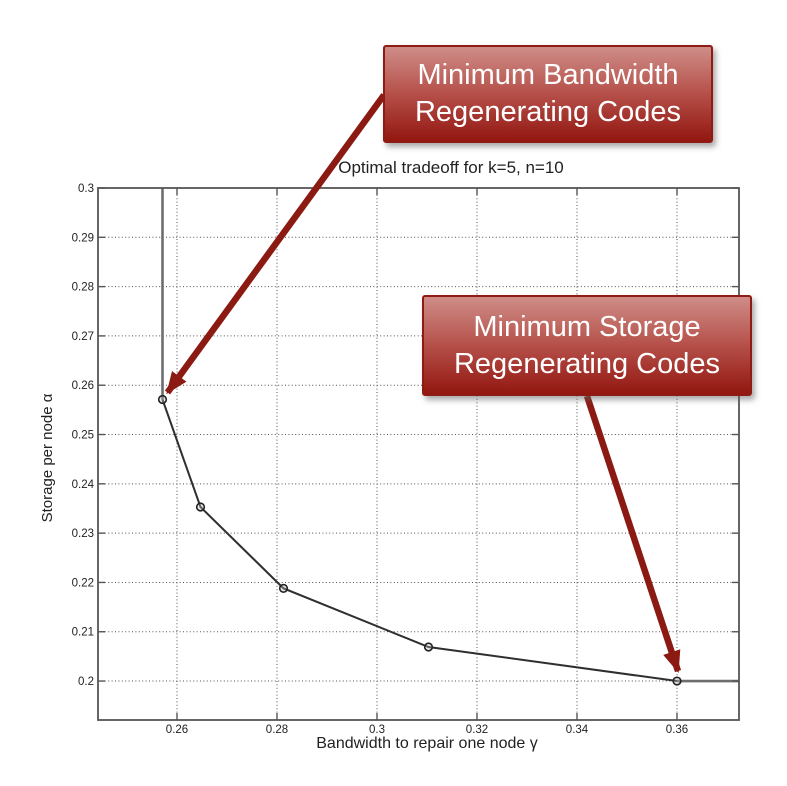 This screenshot has width=787, height=786. Describe the element at coordinates (83, 534) in the screenshot. I see `svg-text: 0.23` at that location.